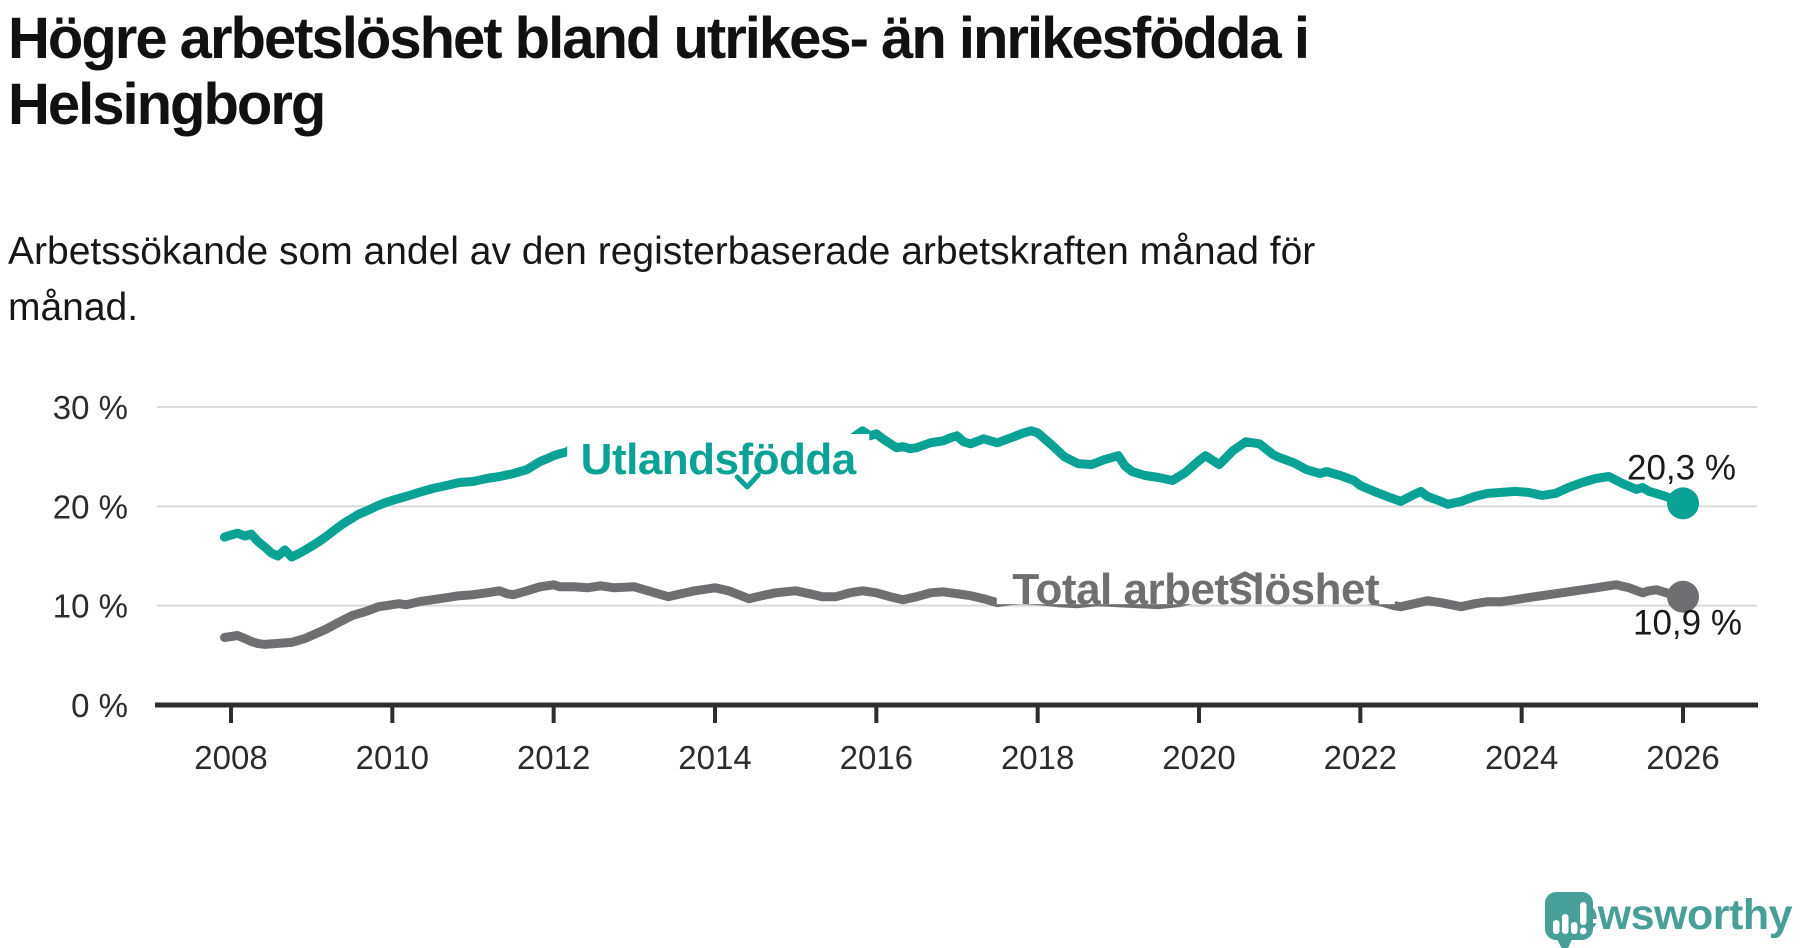 Image resolution: width=1800 pixels, height=948 pixels. What do you see at coordinates (392, 757) in the screenshot?
I see `x-tick-label: 2010` at bounding box center [392, 757].